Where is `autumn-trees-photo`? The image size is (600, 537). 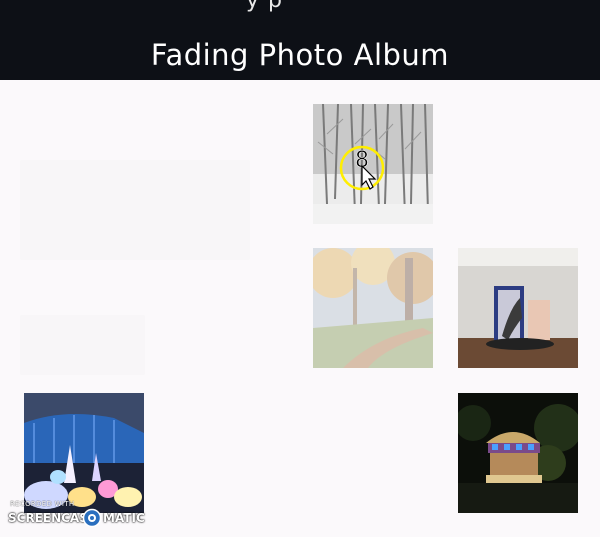
autumn-trees-photo is located at coordinates (373, 308).